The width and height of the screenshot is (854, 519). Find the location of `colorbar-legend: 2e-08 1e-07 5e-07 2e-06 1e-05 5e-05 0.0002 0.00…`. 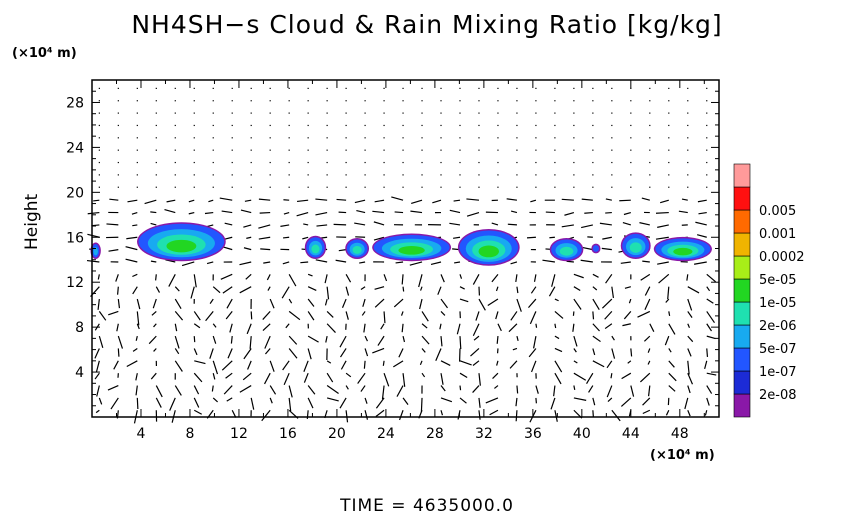

colorbar-legend: 2e-08 1e-07 5e-07 2e-06 1e-05 5e-05 0.0002 0.00… is located at coordinates (769, 290).